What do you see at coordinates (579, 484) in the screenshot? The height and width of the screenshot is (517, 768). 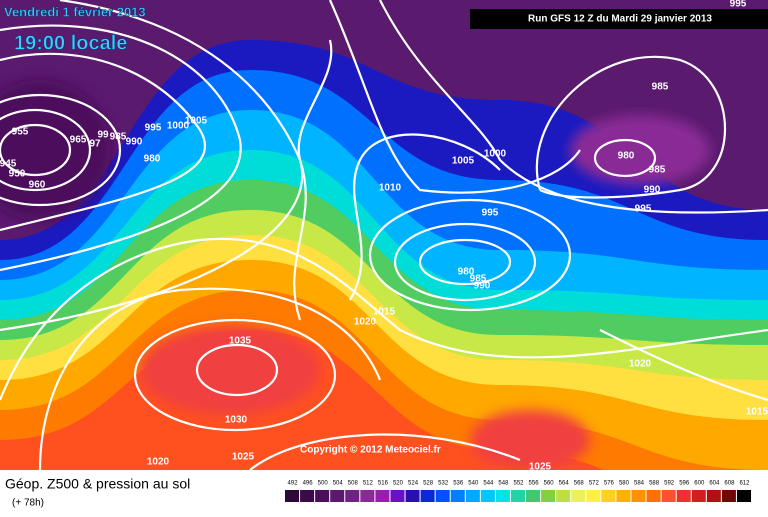 I see `scale-label: 568` at bounding box center [579, 484].